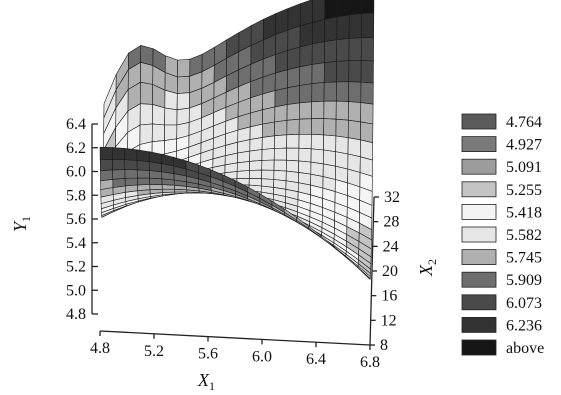 This screenshot has height=395, width=561. Describe the element at coordinates (524, 303) in the screenshot. I see `legend-label: 6.073` at that location.